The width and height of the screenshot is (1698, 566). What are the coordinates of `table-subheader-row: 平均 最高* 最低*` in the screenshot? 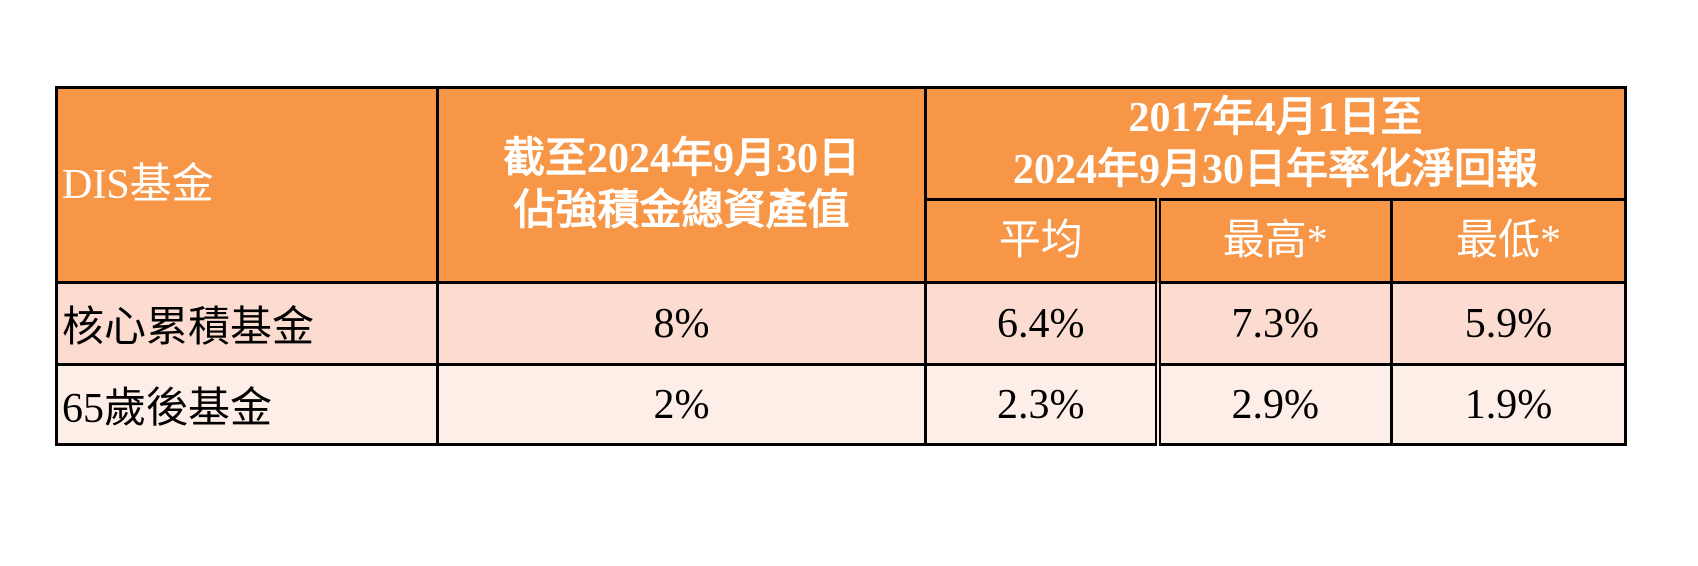 It's located at (842, 241).